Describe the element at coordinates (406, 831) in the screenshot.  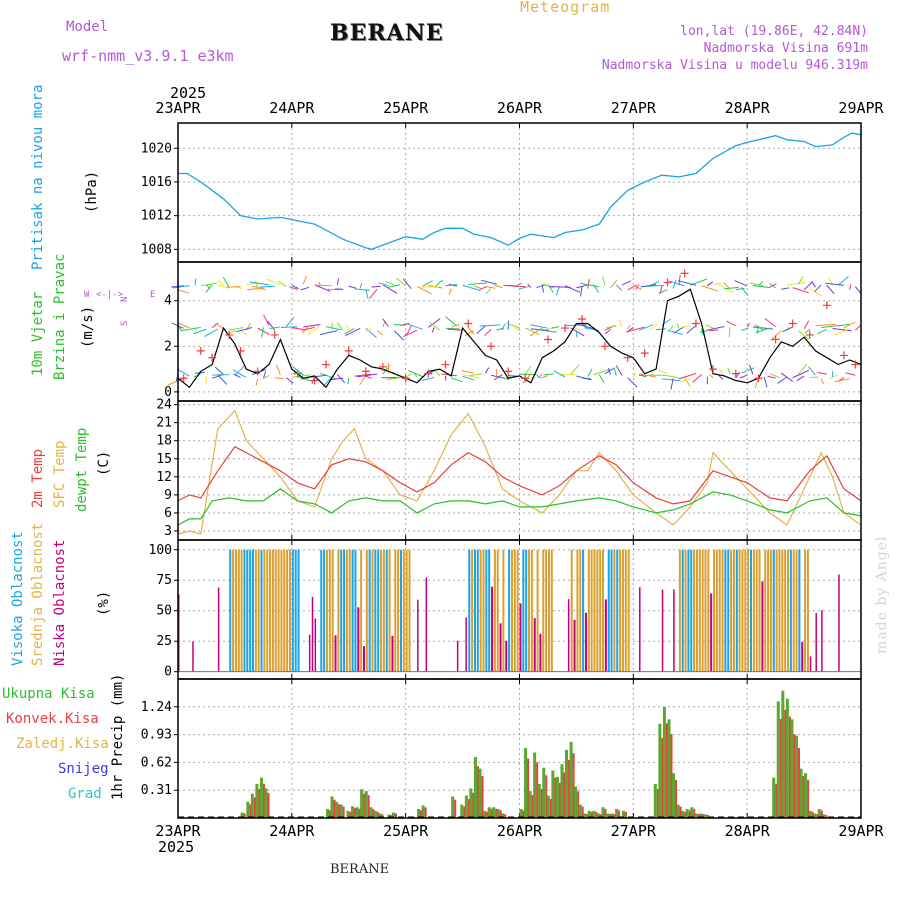
I see `x-tick-label-bottom: 25APR` at that location.